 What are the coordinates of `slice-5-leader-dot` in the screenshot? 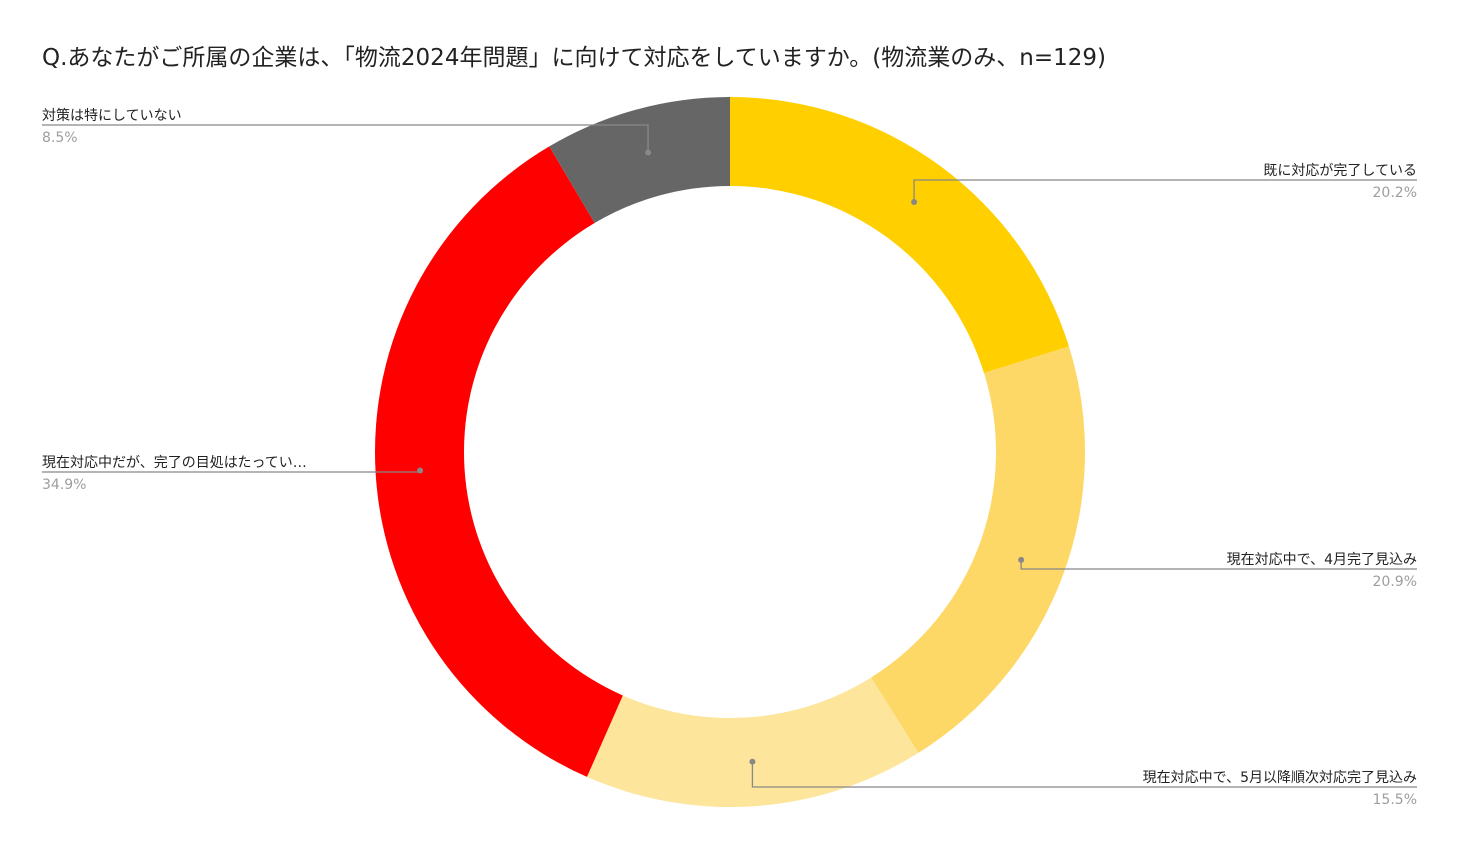 It's located at (648, 152).